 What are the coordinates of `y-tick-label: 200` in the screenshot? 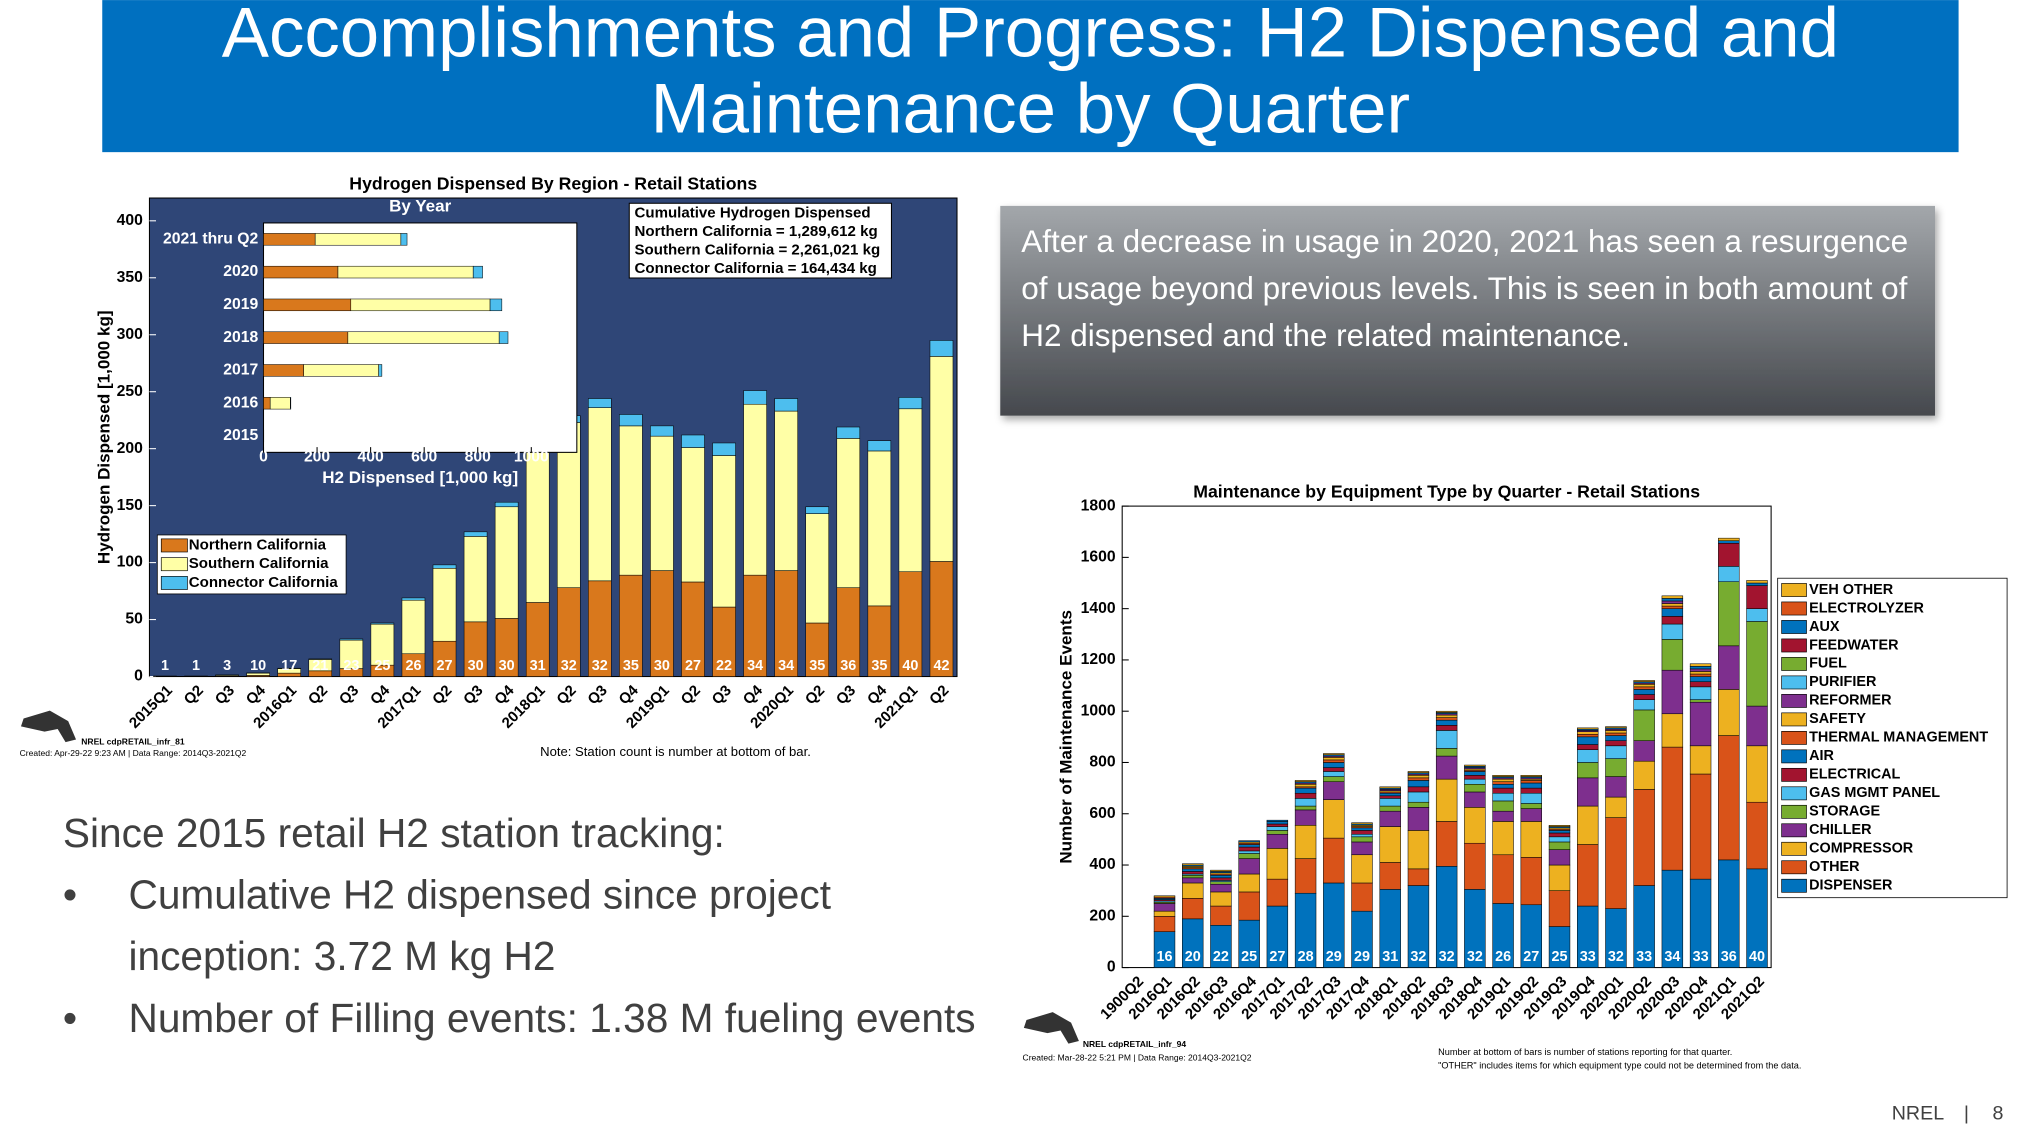 It's located at (130, 448).